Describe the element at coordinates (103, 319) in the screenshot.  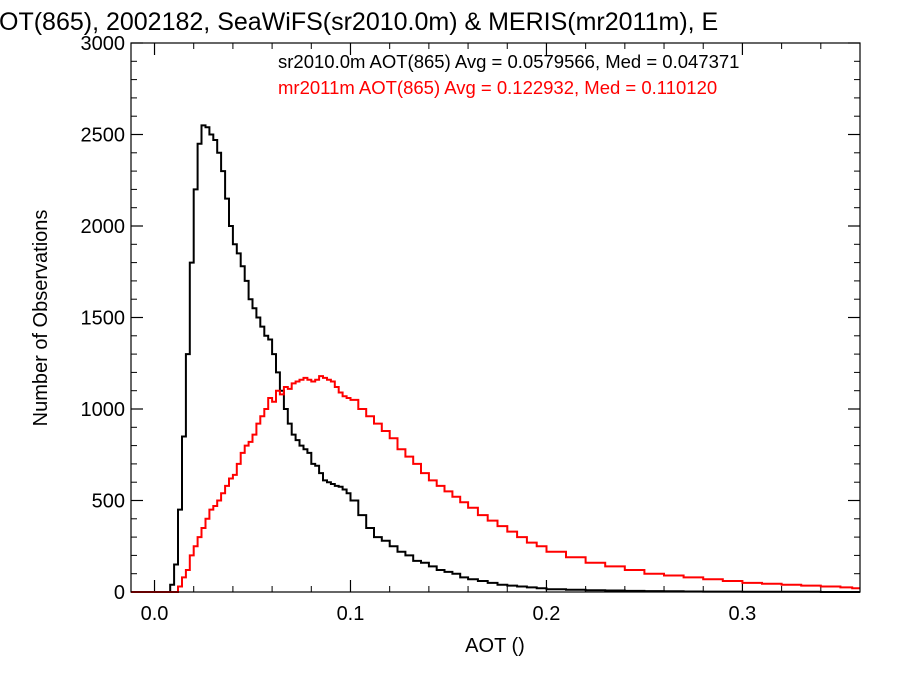
I see `y-tick-label: 1500` at that location.